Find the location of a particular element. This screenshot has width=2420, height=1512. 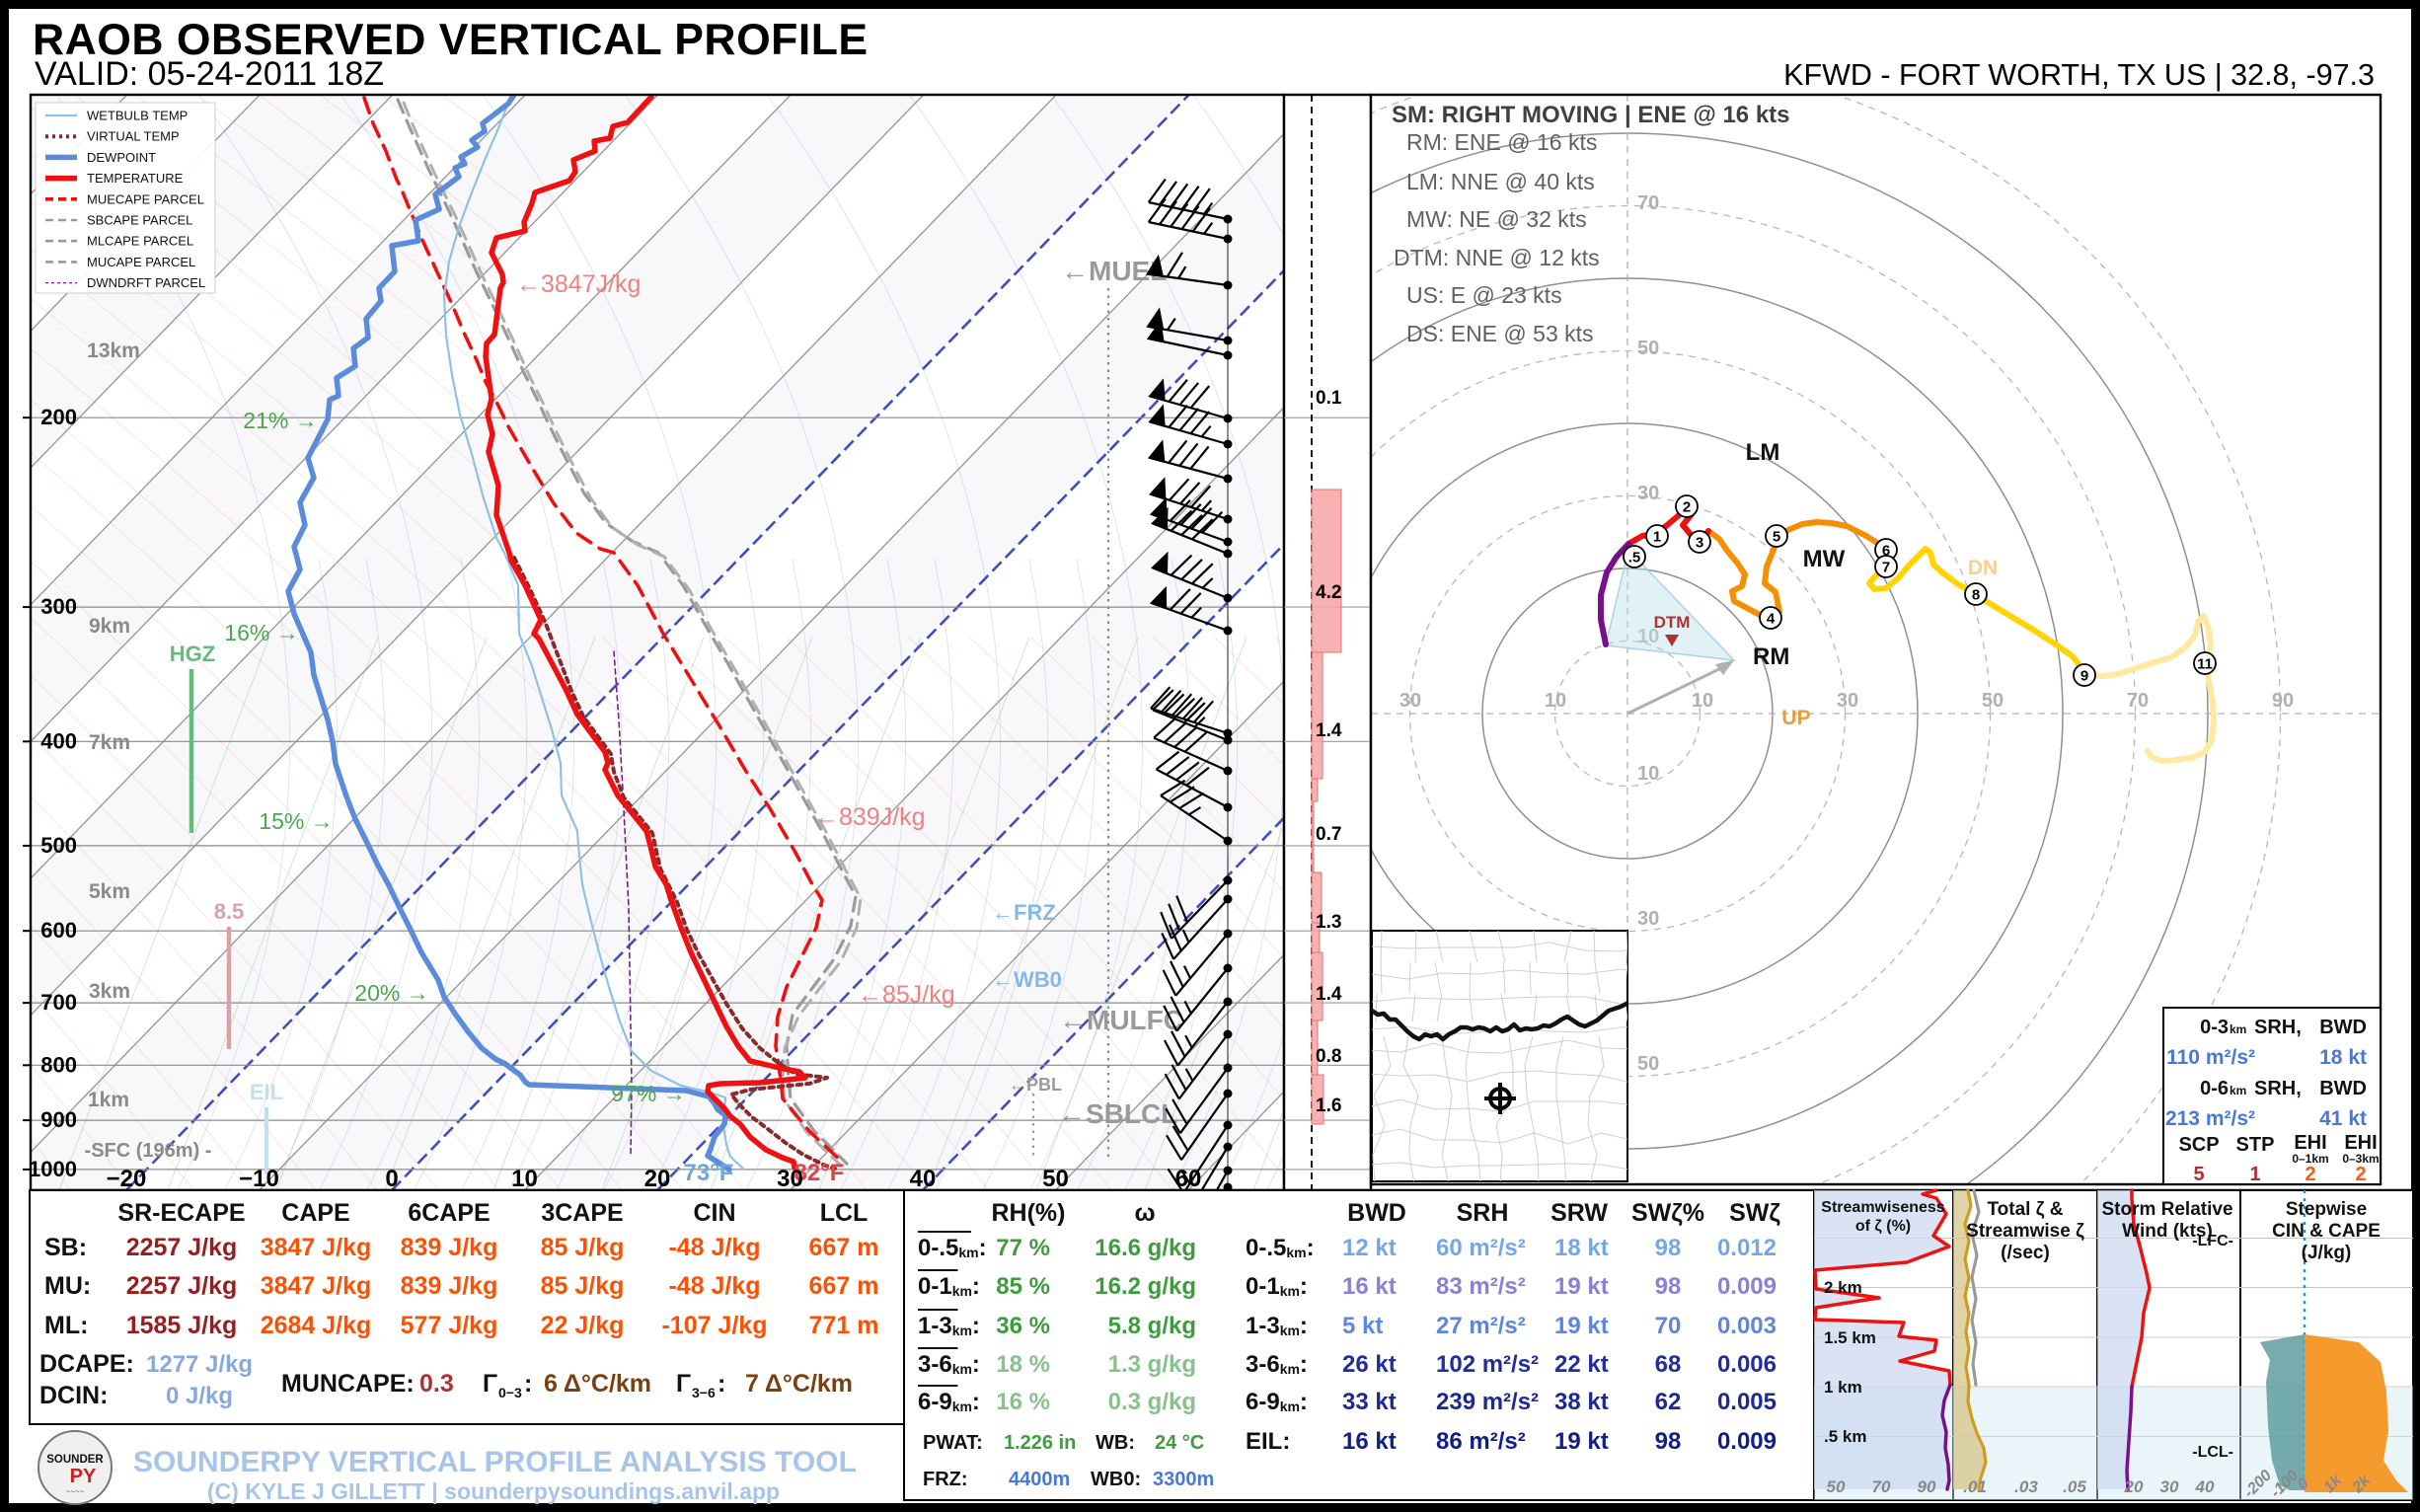

svg-text: BWD is located at coordinates (1377, 1213).